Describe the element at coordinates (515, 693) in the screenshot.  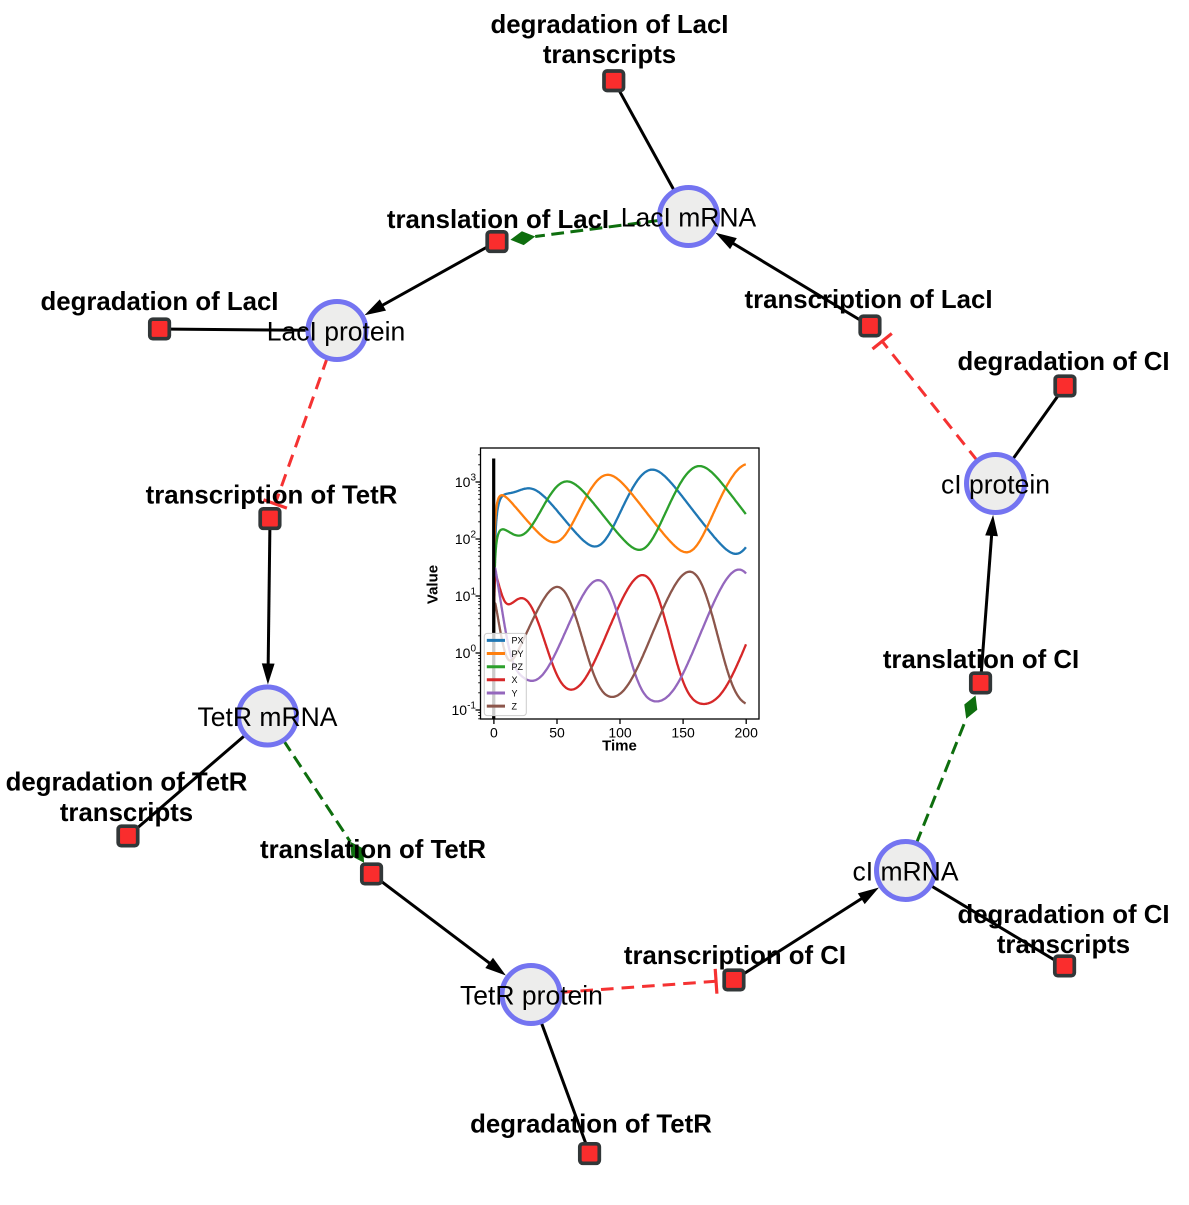
I see `svg-text: Y` at that location.